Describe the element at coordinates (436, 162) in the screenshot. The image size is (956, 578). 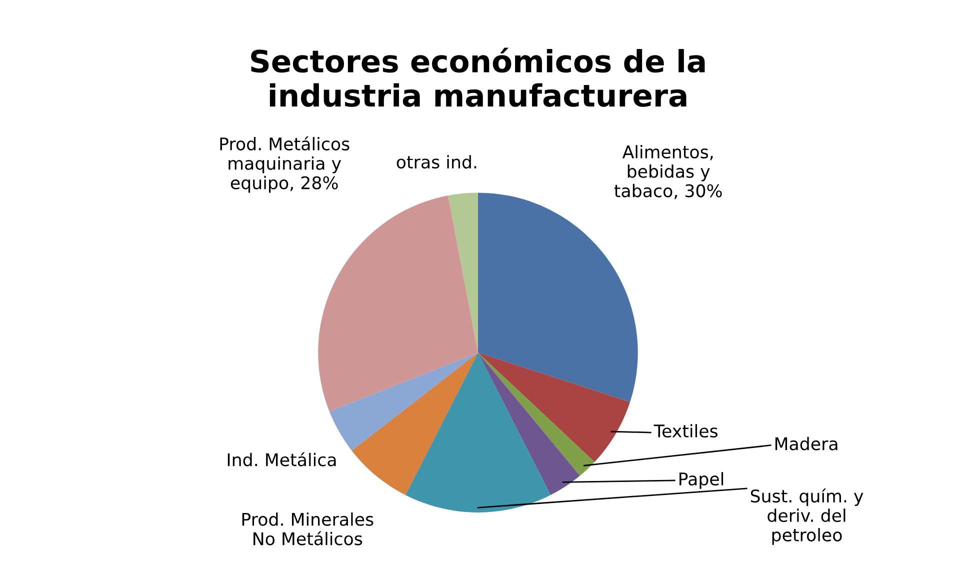
I see `slice-label: otras ind.` at that location.